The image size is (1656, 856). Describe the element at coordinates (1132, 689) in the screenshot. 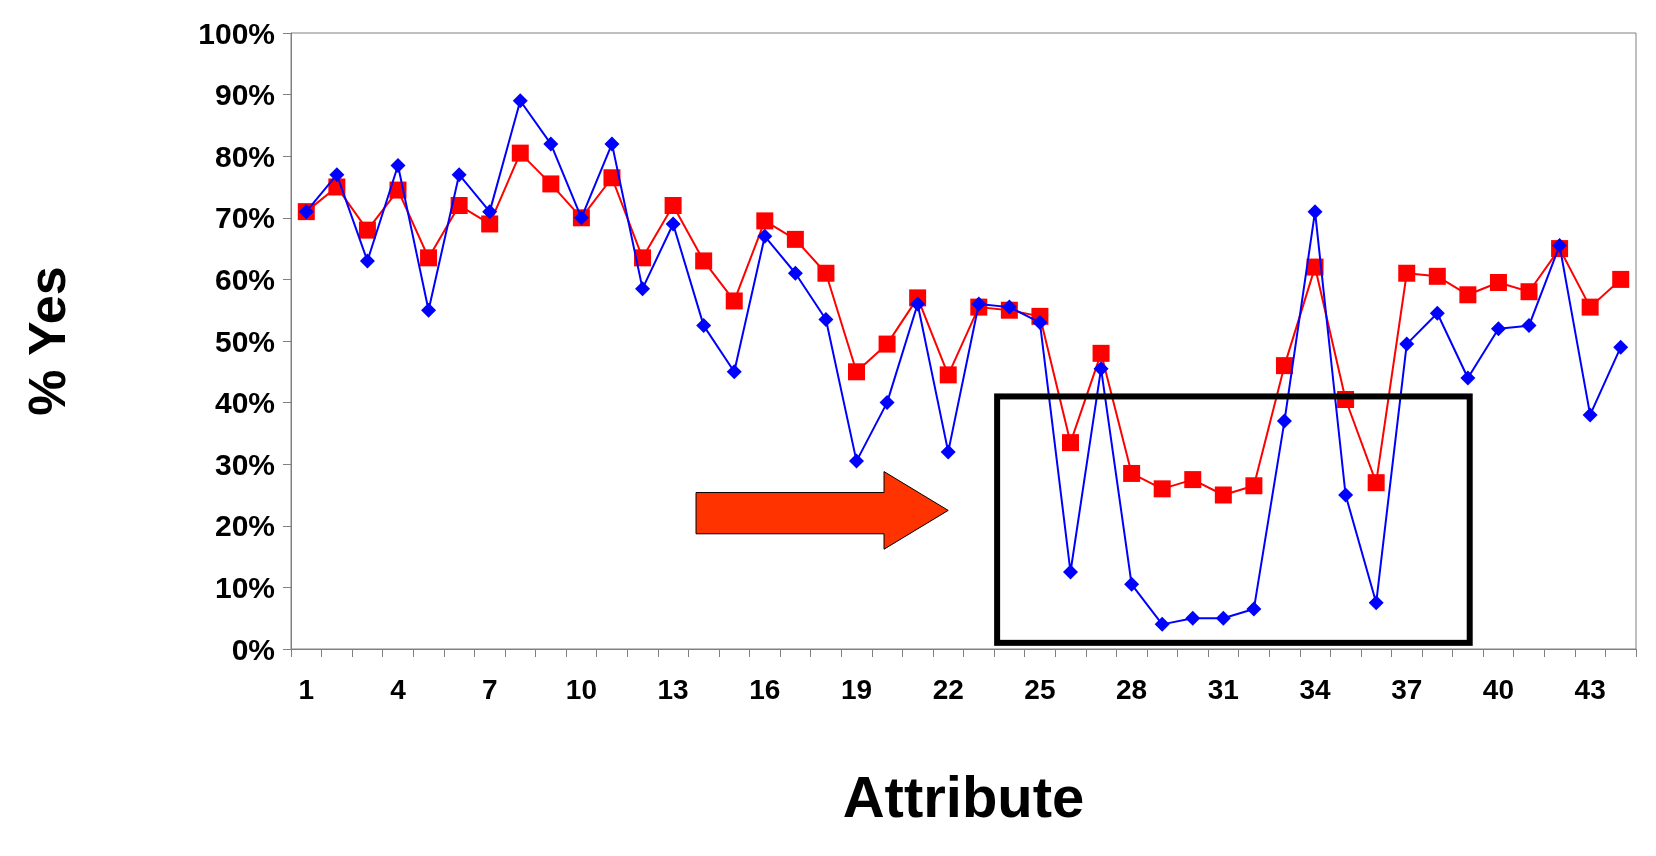

I see `x-tick-label: 28` at that location.